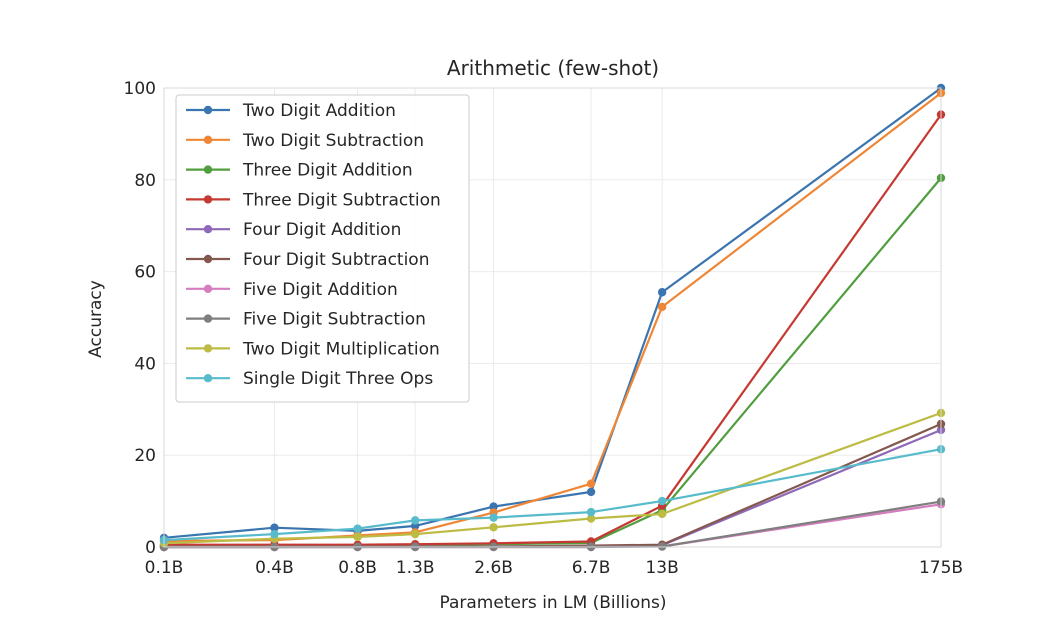  I want to click on y-tick-label: 100, so click(140, 89).